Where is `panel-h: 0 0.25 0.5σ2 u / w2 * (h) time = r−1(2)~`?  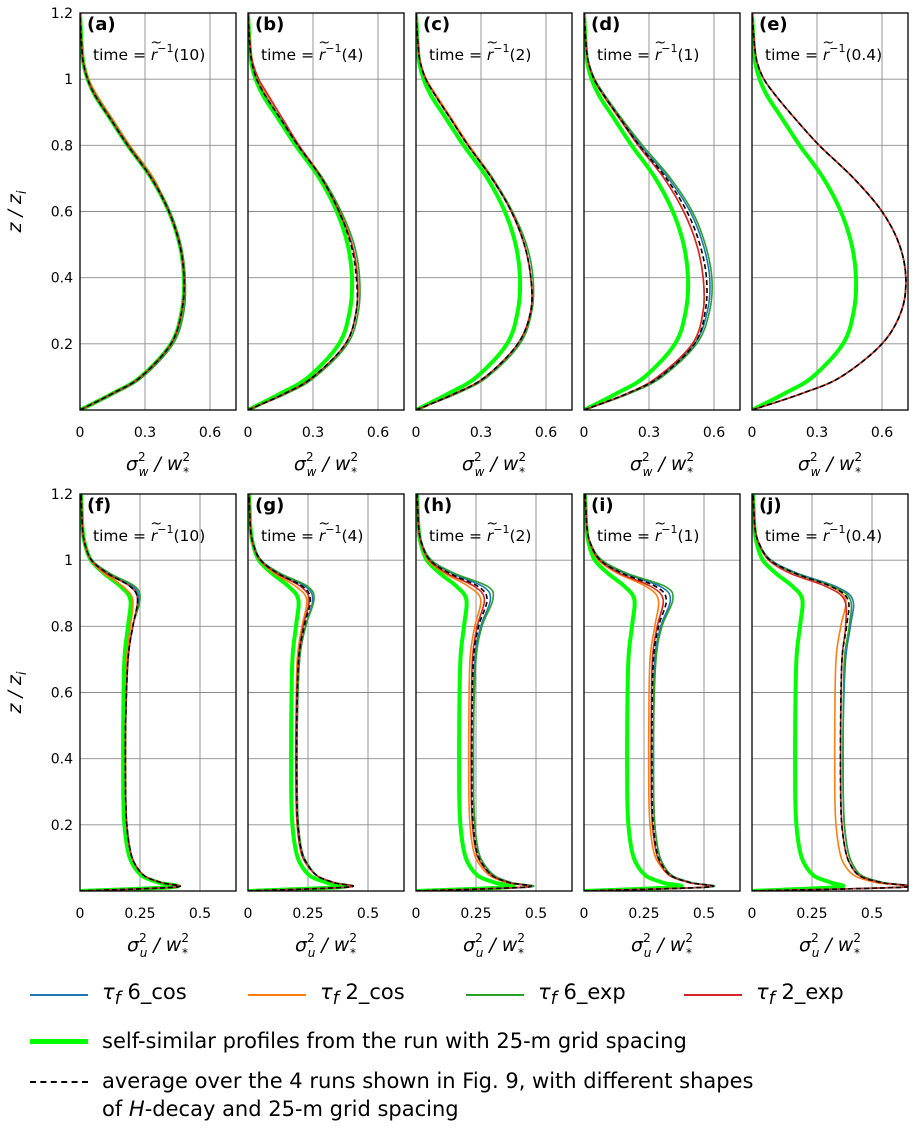
panel-h: 0 0.25 0.5σ2 u / w2 * (h) time = r−1(2)~ is located at coordinates (492, 726).